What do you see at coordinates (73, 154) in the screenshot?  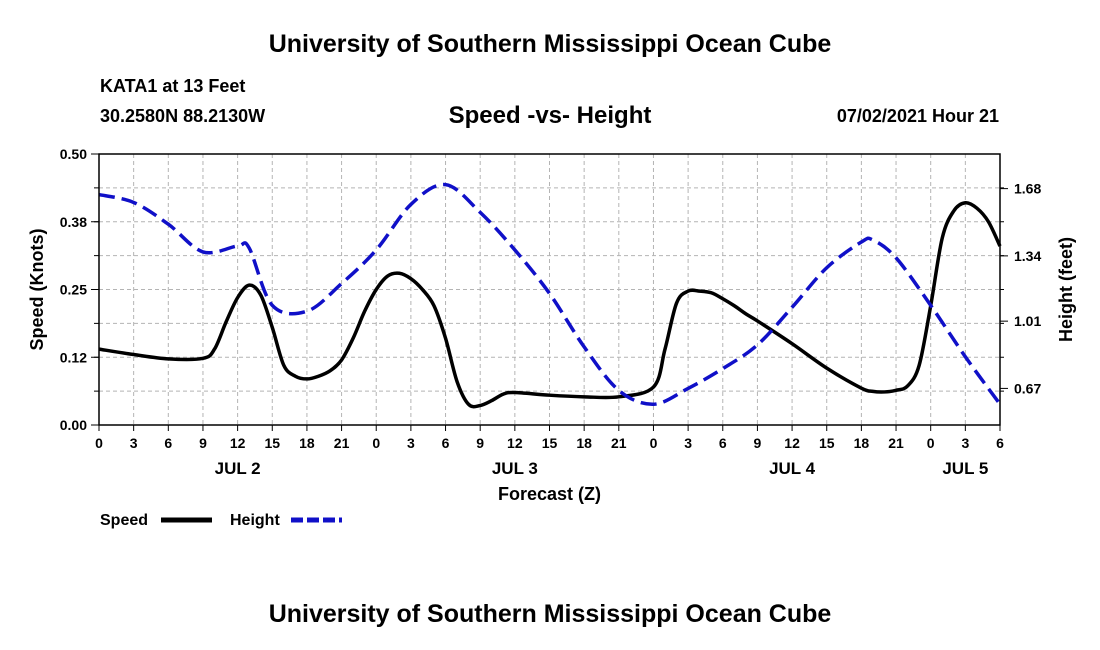 I see `y-left-tick-label: 0.50` at bounding box center [73, 154].